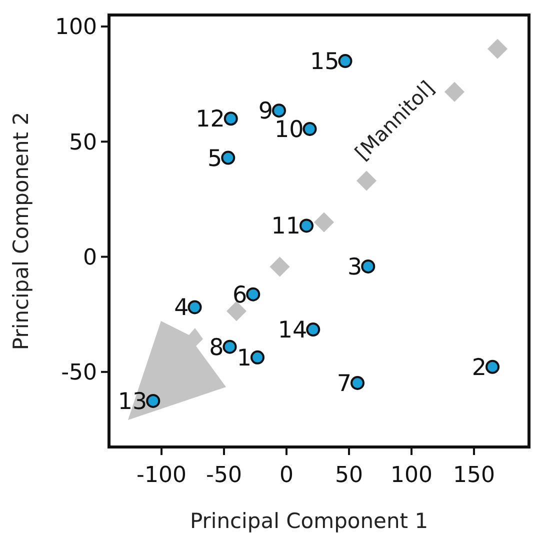 The height and width of the screenshot is (533, 536). I want to click on annotation: 1, so click(244, 358).